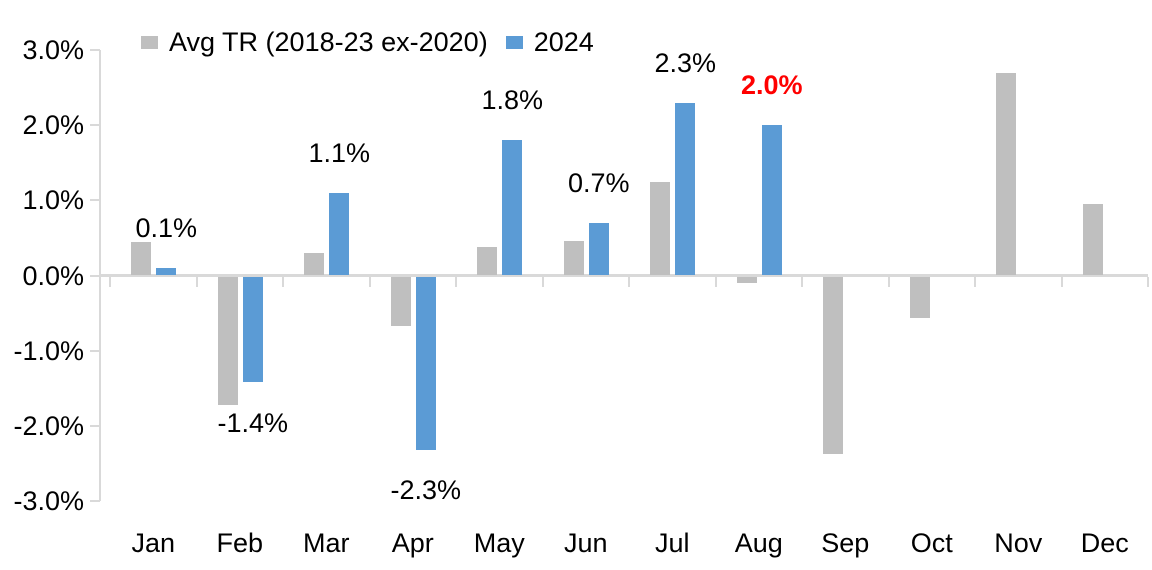  Describe the element at coordinates (149, 42) in the screenshot. I see `legend-swatch-avg-tr` at that location.